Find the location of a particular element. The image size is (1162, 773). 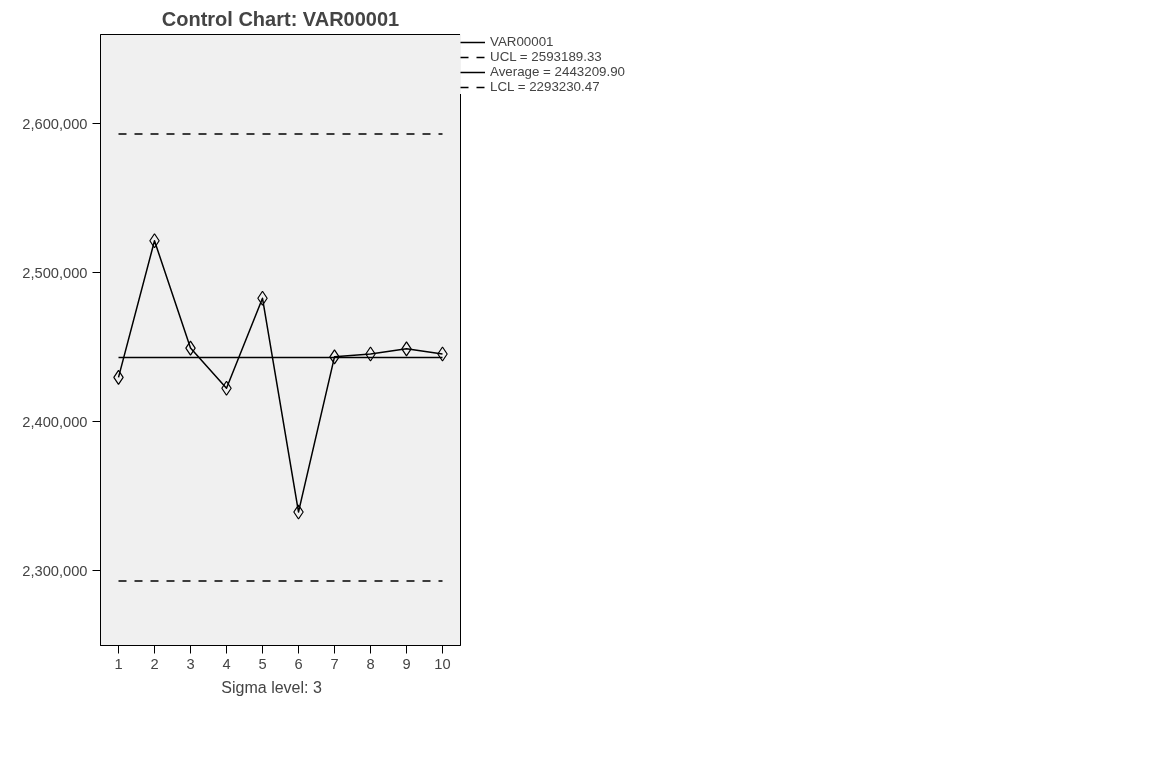

x-tick-label: 8 is located at coordinates (370, 663).